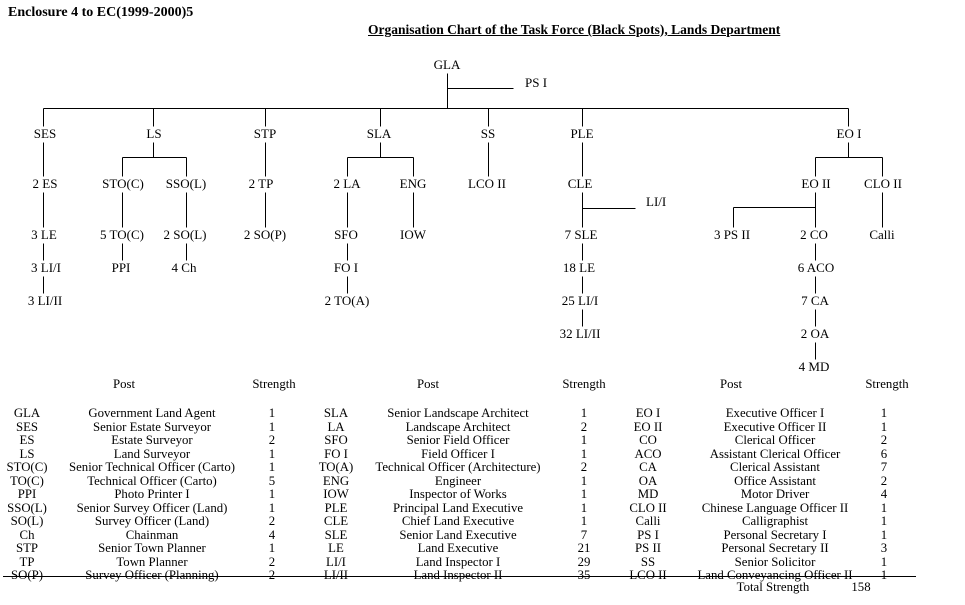  Describe the element at coordinates (582, 133) in the screenshot. I see `org-node-ple: PLE` at that location.